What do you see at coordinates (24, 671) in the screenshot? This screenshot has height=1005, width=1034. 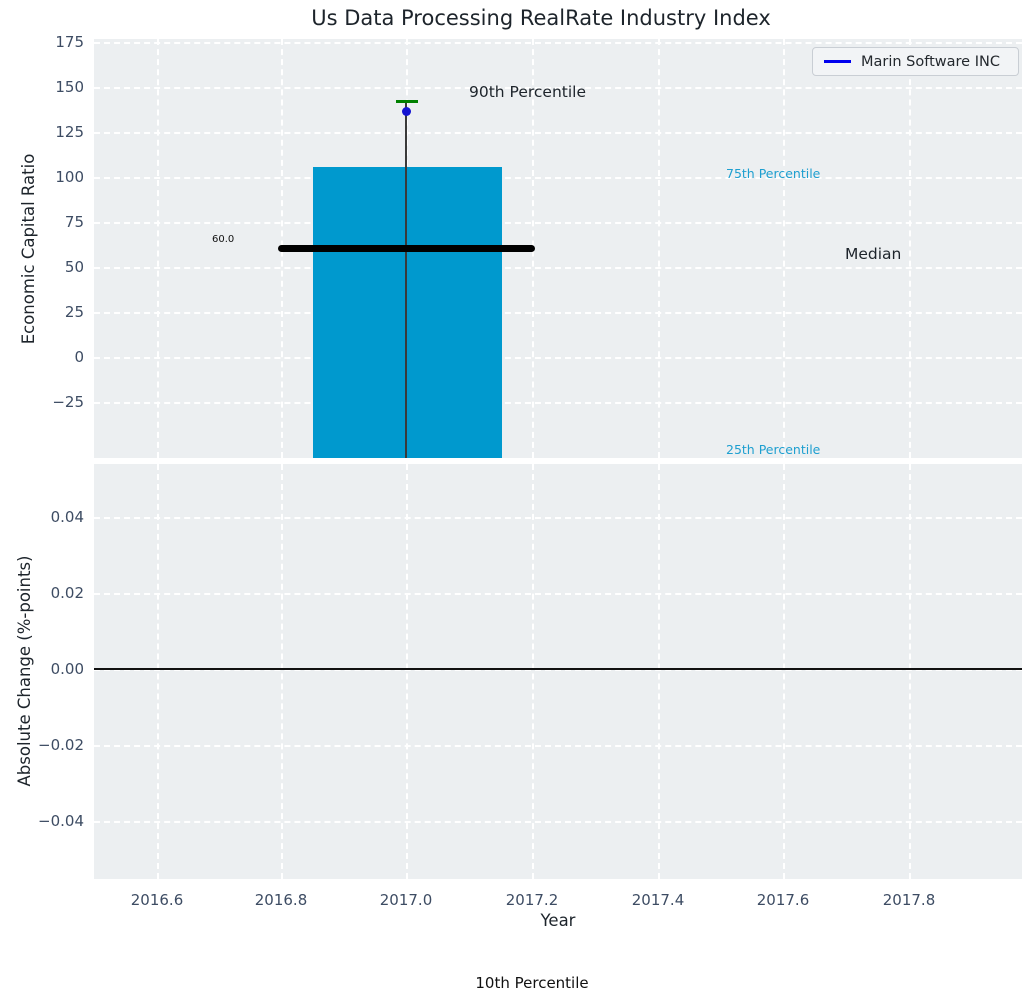 I see `bottom-y-axis-label: Absolute Change (%-points)` at bounding box center [24, 671].